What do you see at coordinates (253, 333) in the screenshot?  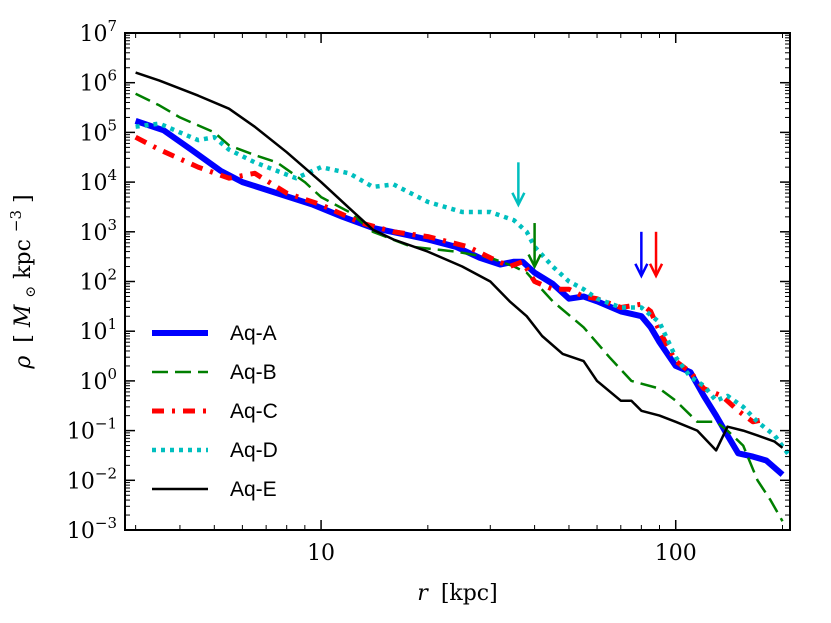 I see `legend-label-aq-a: Aq-A` at bounding box center [253, 333].